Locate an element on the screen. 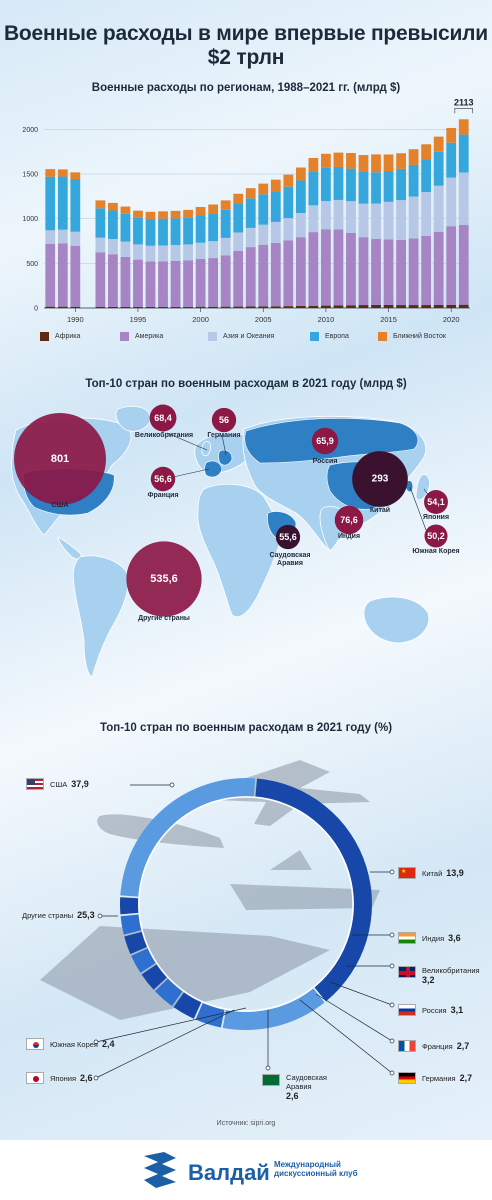  x-tick-label: 1995 is located at coordinates (138, 319).